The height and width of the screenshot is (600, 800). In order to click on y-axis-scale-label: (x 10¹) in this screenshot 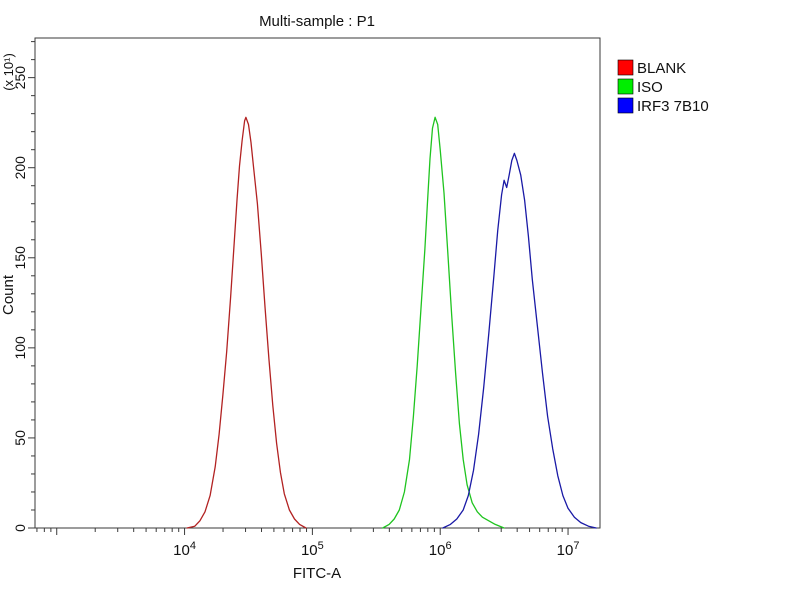, I will do `click(8, 72)`.